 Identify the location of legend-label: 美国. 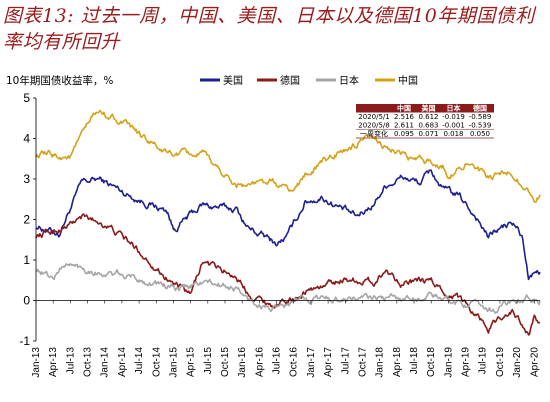
(233, 80).